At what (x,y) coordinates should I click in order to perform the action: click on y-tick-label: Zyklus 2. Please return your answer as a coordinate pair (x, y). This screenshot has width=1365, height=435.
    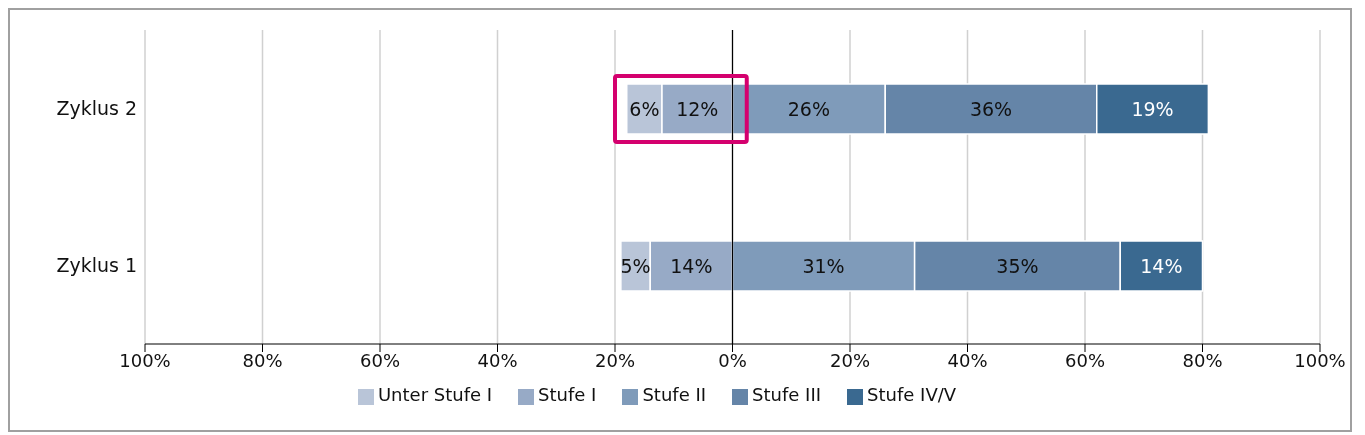
    Looking at the image, I should click on (96, 108).